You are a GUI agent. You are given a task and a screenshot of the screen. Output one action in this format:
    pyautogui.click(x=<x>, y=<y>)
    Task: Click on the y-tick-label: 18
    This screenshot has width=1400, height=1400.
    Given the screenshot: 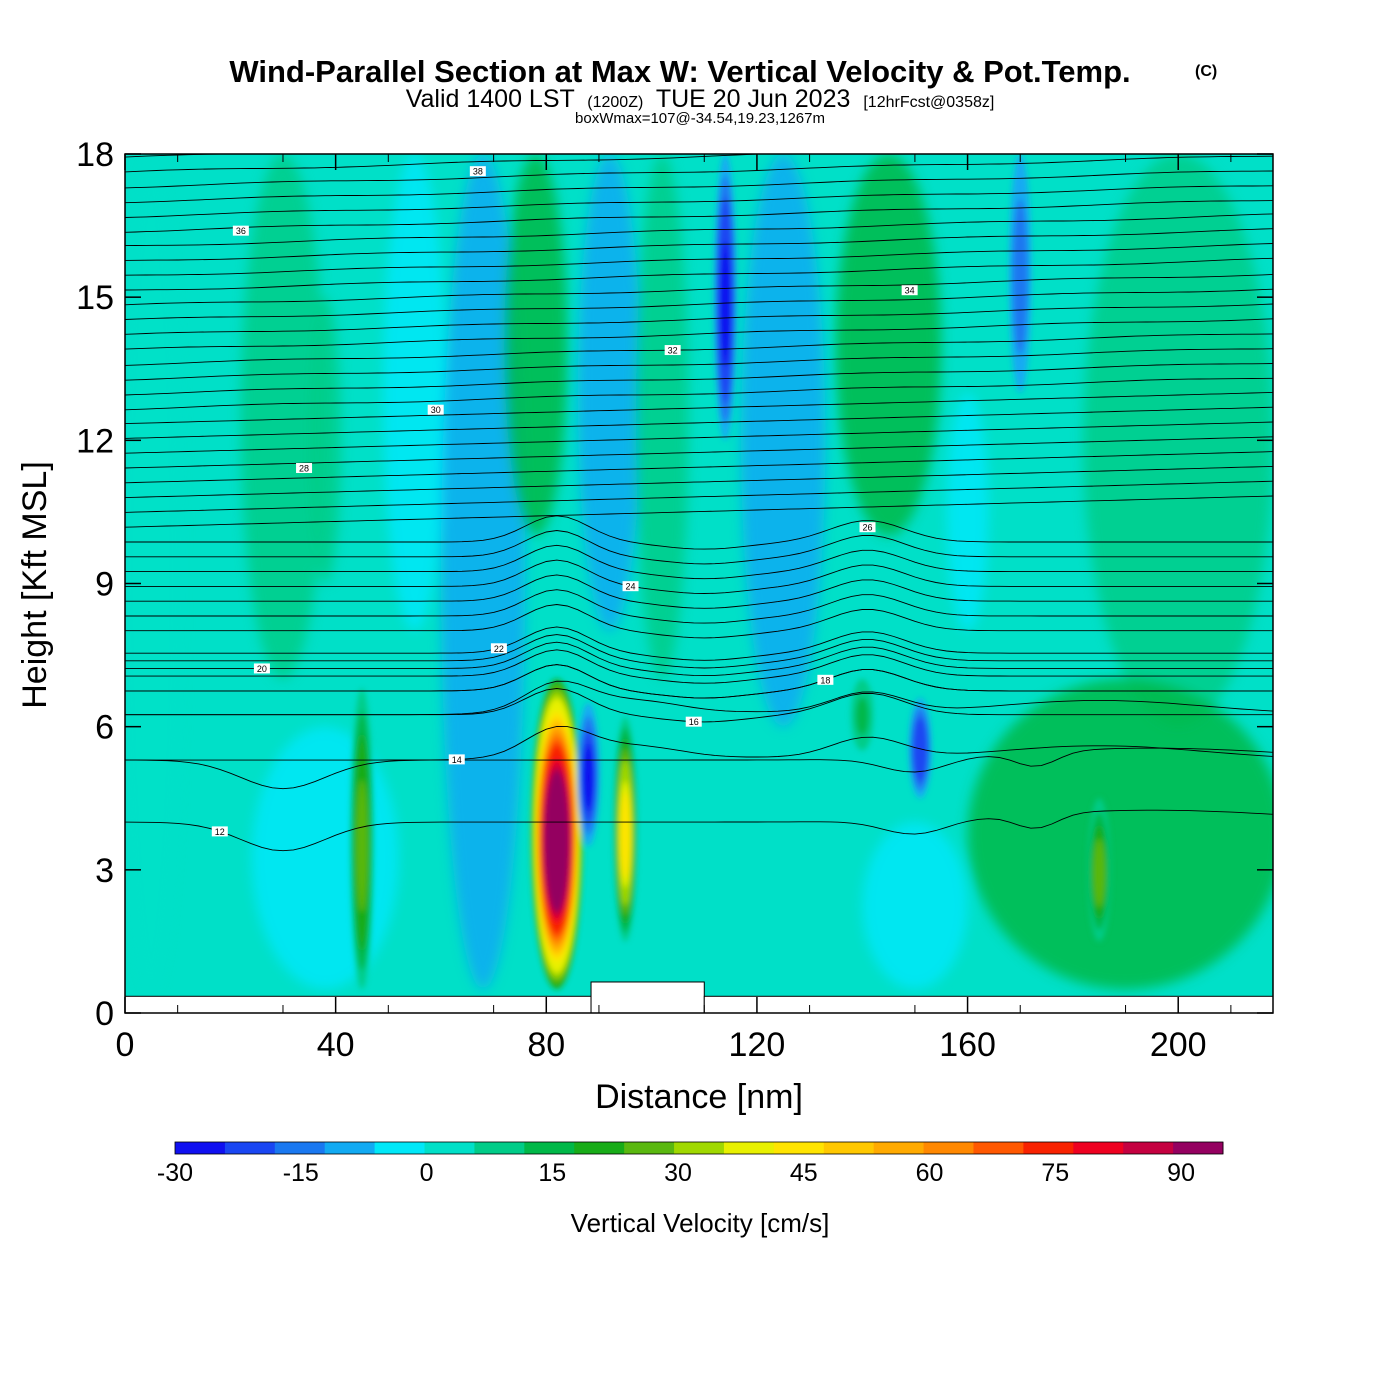 What is the action you would take?
    pyautogui.click(x=95, y=155)
    